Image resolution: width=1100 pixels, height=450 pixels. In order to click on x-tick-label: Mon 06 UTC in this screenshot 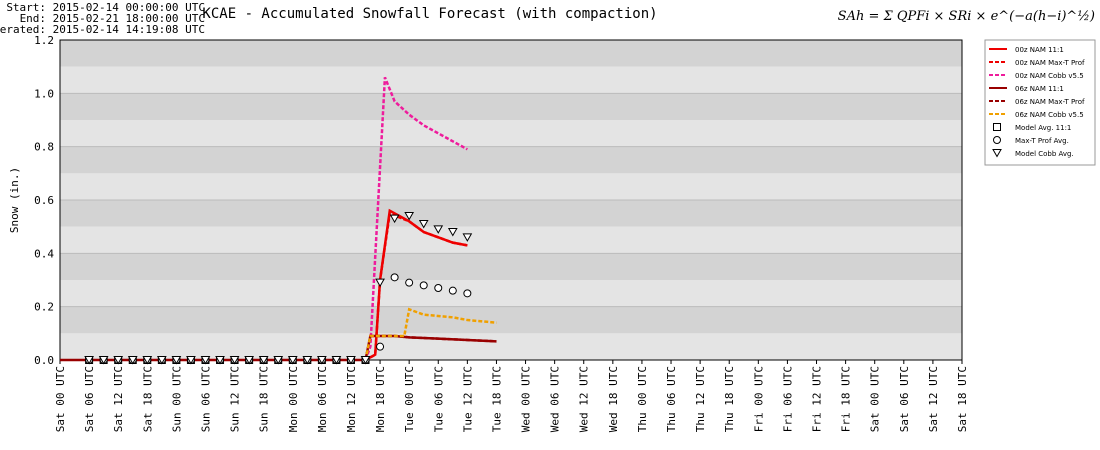, I will do `click(322, 399)`.